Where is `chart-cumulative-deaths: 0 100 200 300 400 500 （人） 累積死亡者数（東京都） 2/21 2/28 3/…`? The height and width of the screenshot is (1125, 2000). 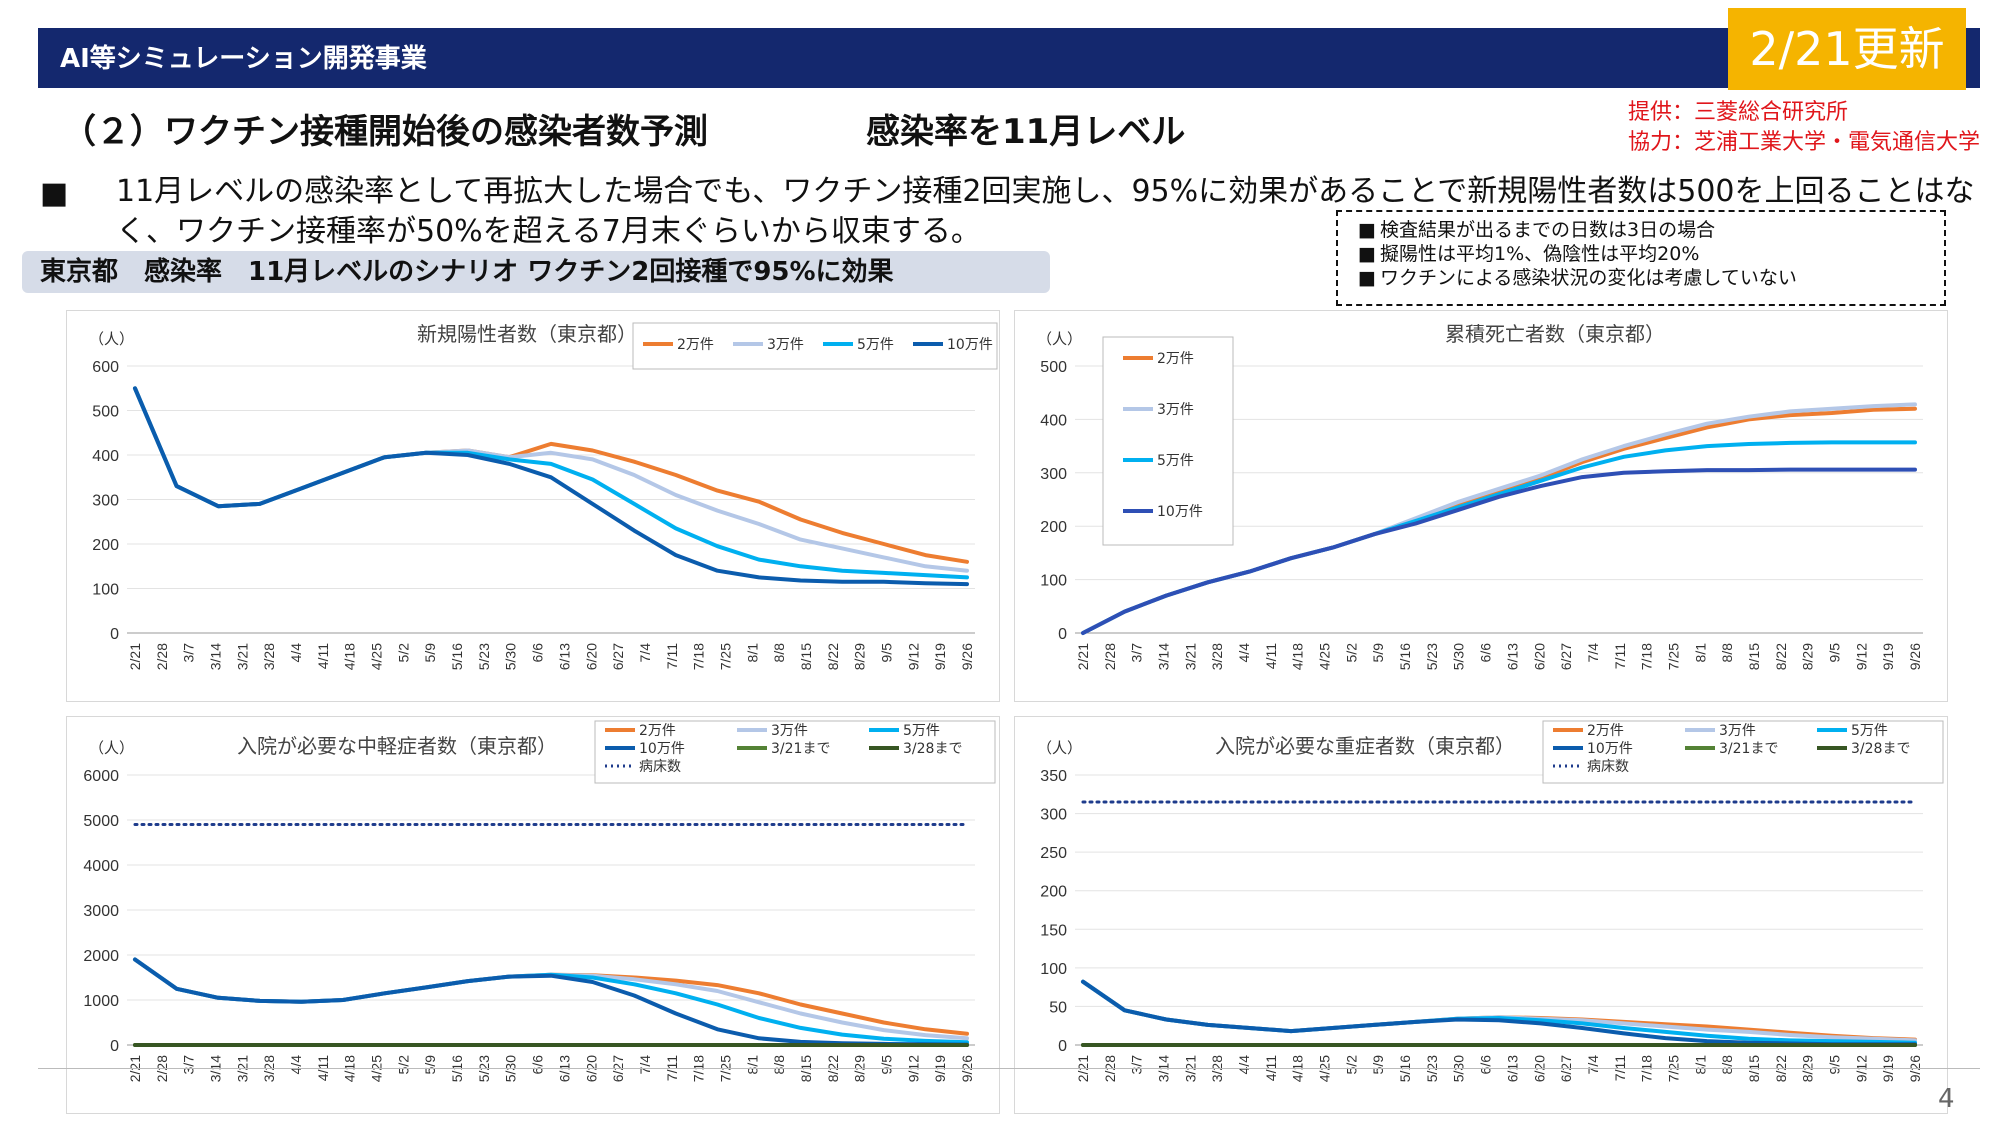
chart-cumulative-deaths: 0 100 200 300 400 500 （人） 累積死亡者数（東京都） 2/21 2/28 3/… is located at coordinates (1480, 496).